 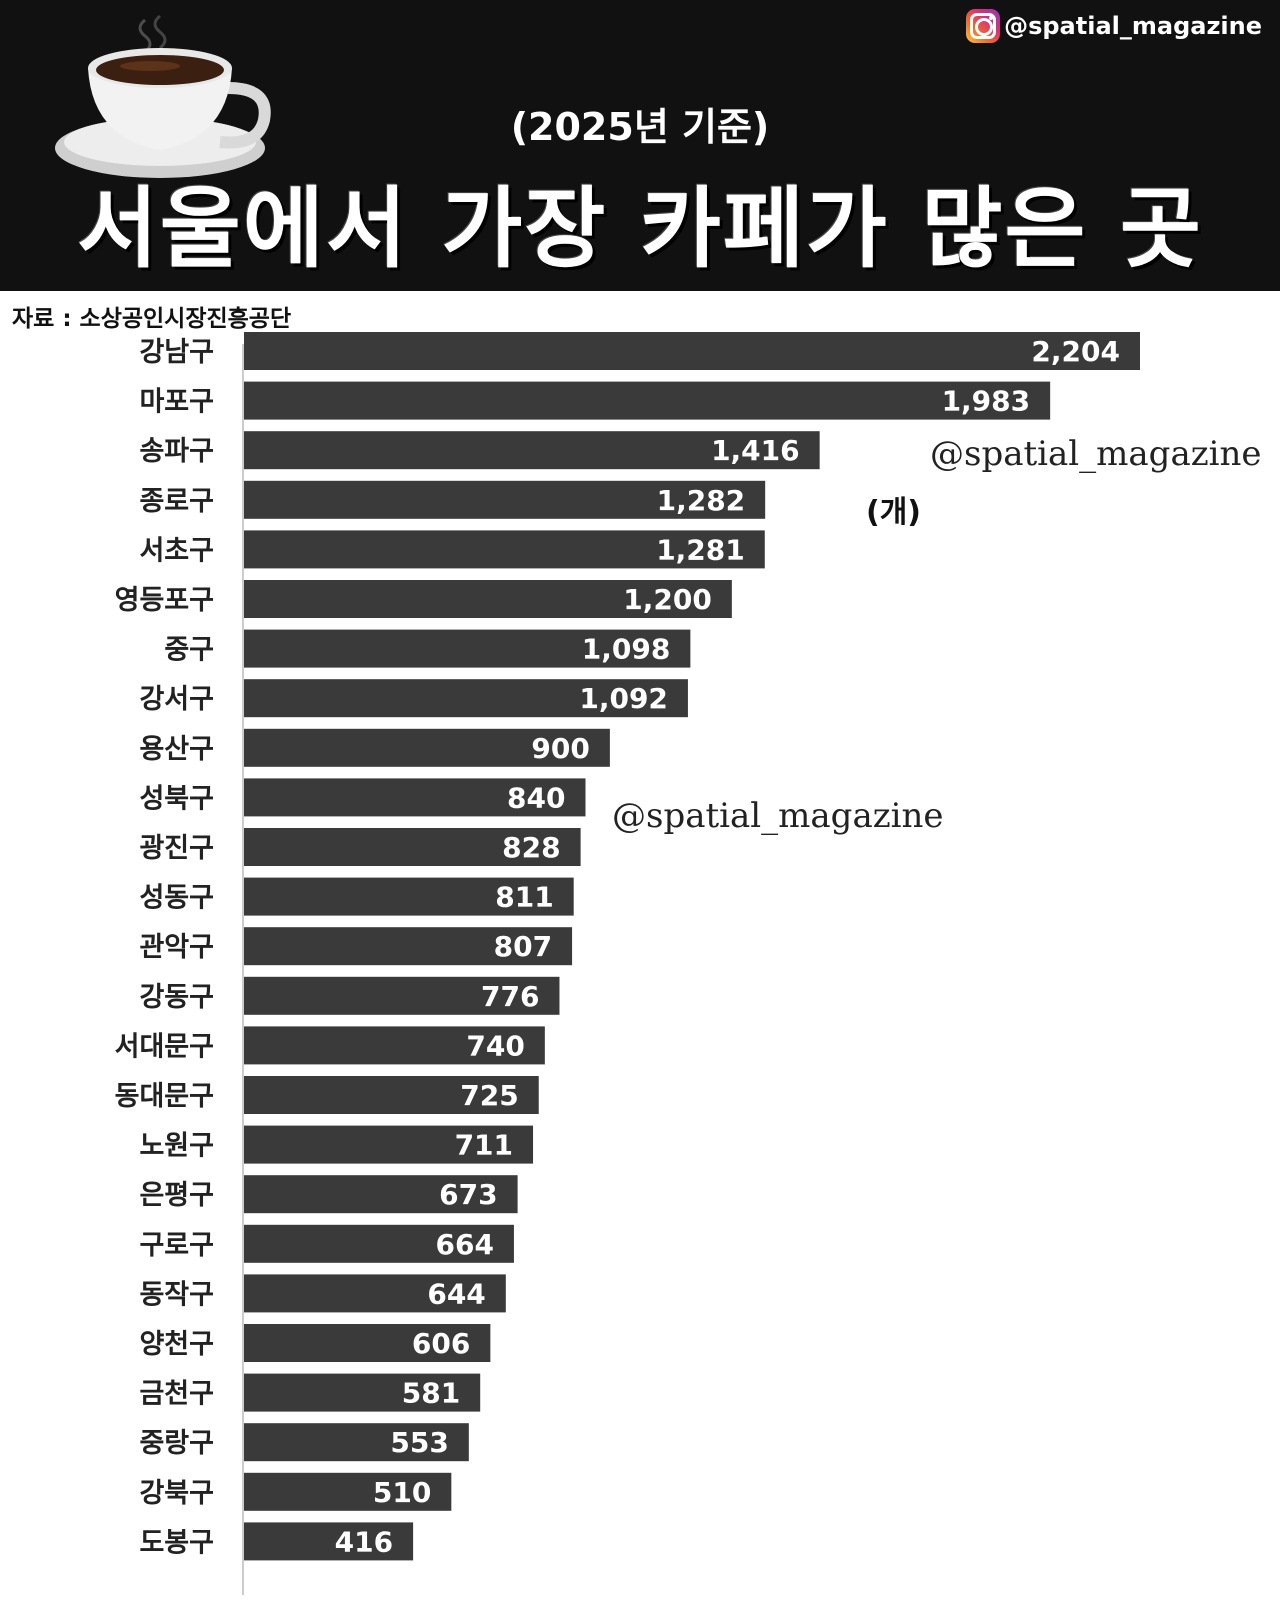 What do you see at coordinates (176, 451) in the screenshot?
I see `category-label: 송파구` at bounding box center [176, 451].